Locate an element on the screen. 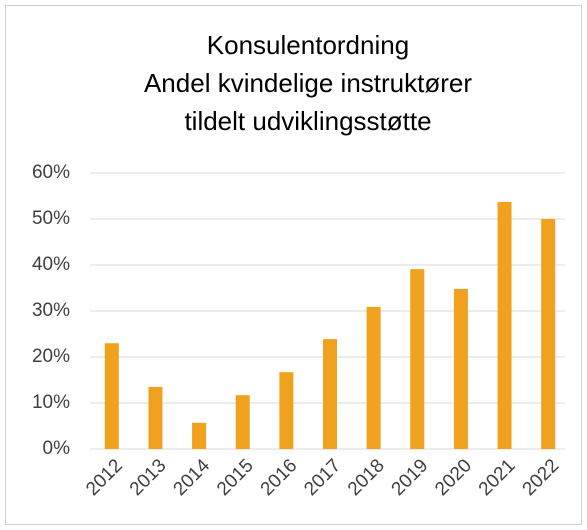 The image size is (587, 530). y-tick-label: 10% is located at coordinates (51, 402).